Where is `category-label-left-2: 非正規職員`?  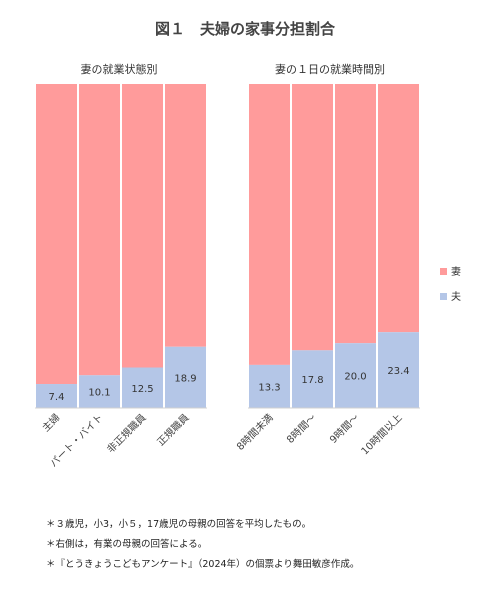 category-label-left-2: 非正規職員 is located at coordinates (127, 434).